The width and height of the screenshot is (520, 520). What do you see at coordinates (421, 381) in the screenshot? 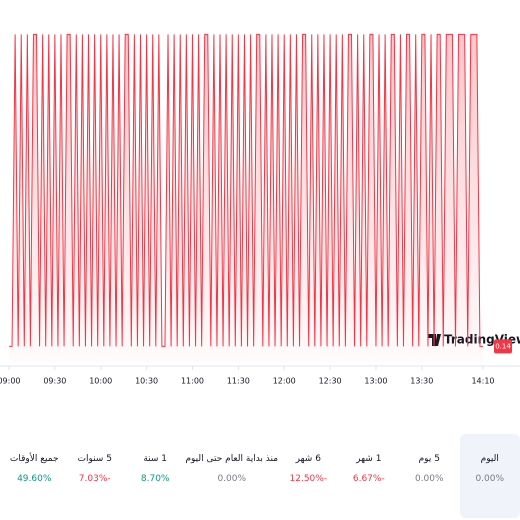
I see `x-tick-label: 13:30` at bounding box center [421, 381].